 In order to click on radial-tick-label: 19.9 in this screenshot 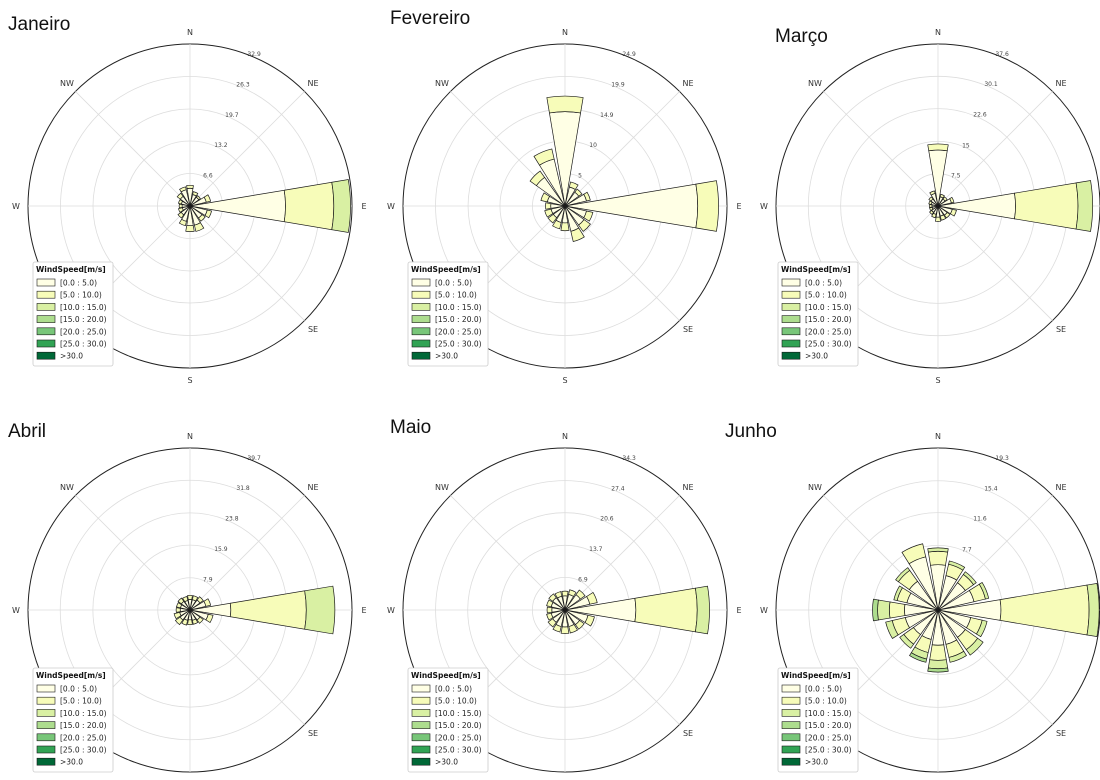, I will do `click(618, 84)`.